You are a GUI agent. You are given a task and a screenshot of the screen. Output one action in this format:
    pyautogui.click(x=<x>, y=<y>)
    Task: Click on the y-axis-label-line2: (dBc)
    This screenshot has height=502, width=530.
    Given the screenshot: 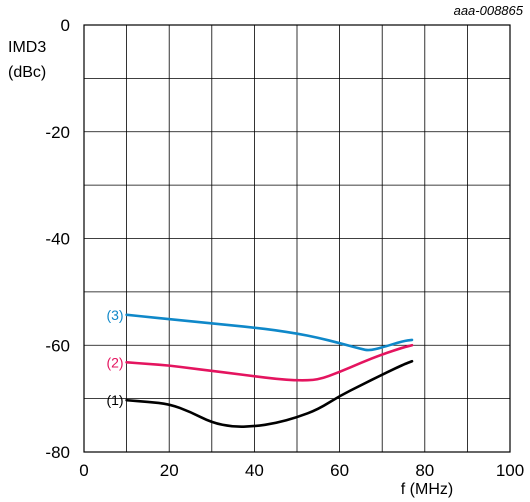 What is the action you would take?
    pyautogui.click(x=27, y=72)
    